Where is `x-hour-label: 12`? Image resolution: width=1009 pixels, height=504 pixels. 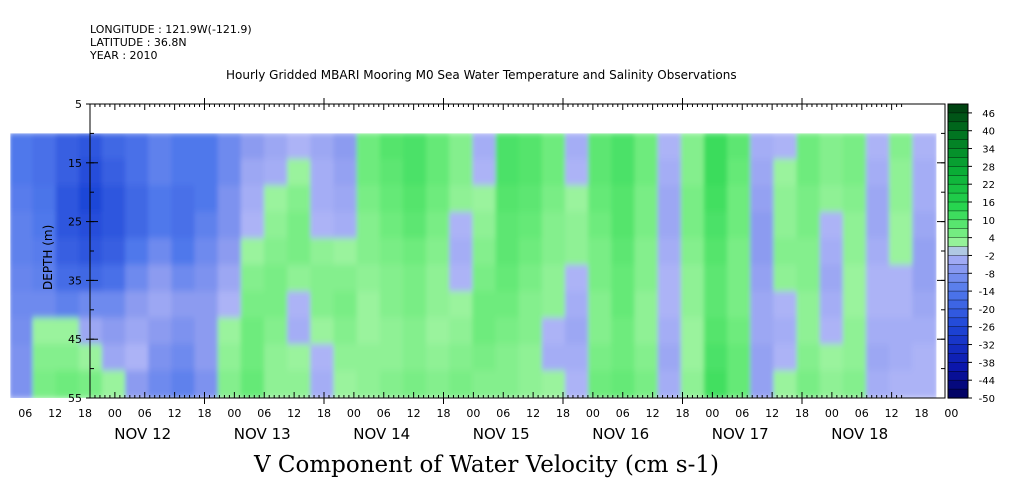 x-hour-label: 12 is located at coordinates (533, 413).